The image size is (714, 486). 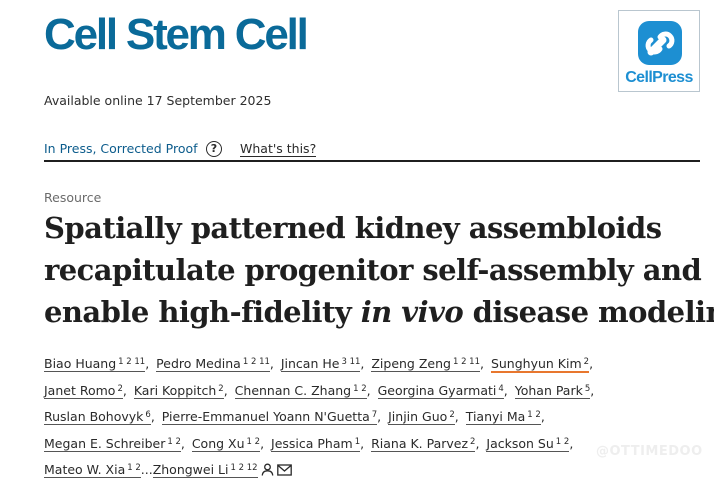 What do you see at coordinates (218, 443) in the screenshot?
I see `author-name: Cong Xu` at bounding box center [218, 443].